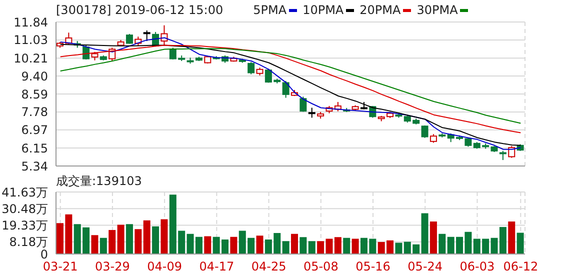  Describe the element at coordinates (25, 209) in the screenshot. I see `y-tick-label: 30.48万` at that location.